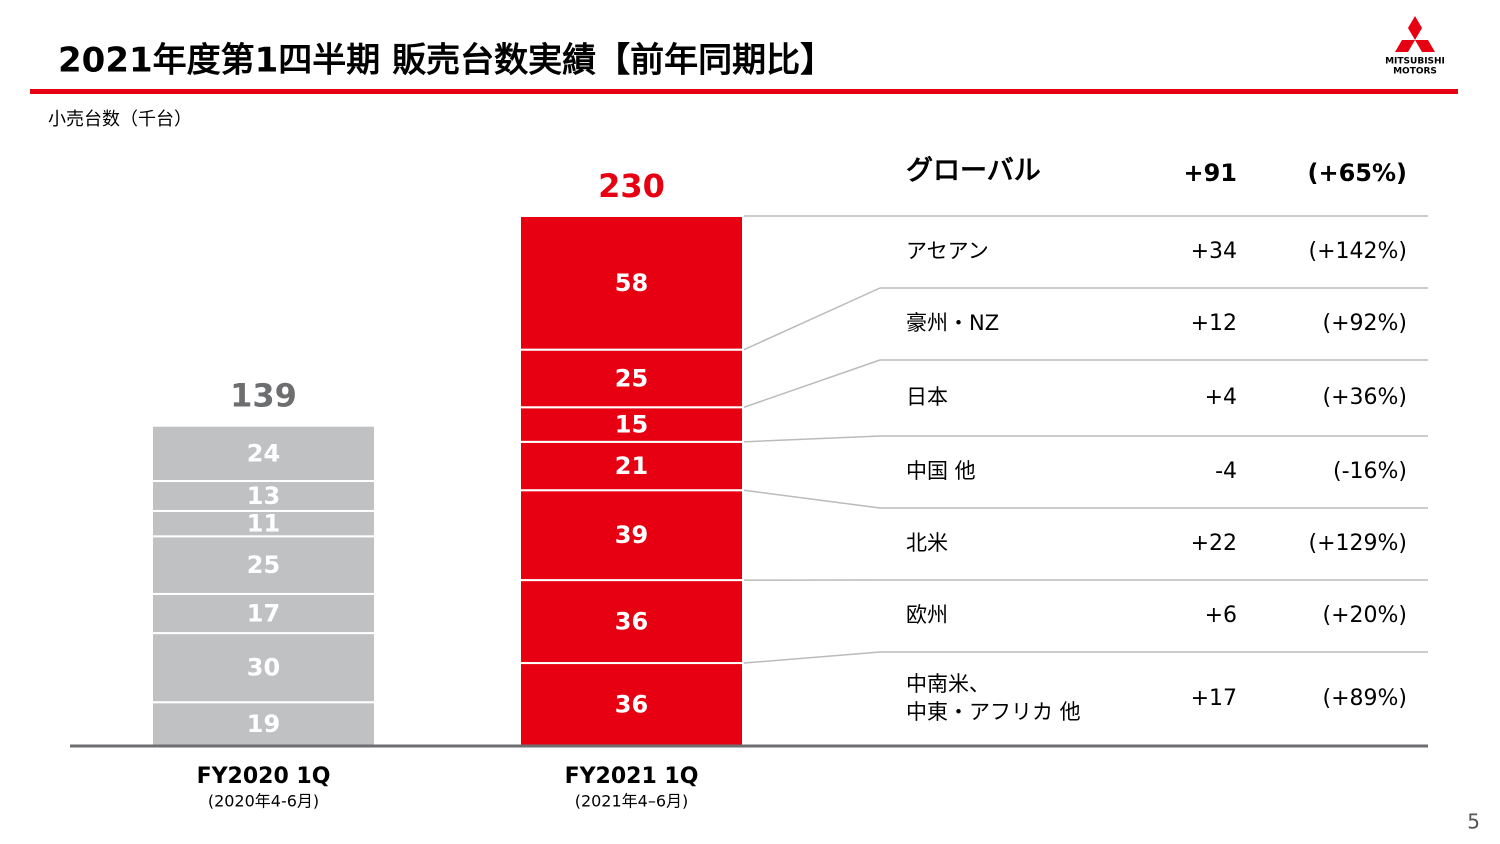 The width and height of the screenshot is (1500, 844). I want to click on segment-label: 30, so click(263, 668).